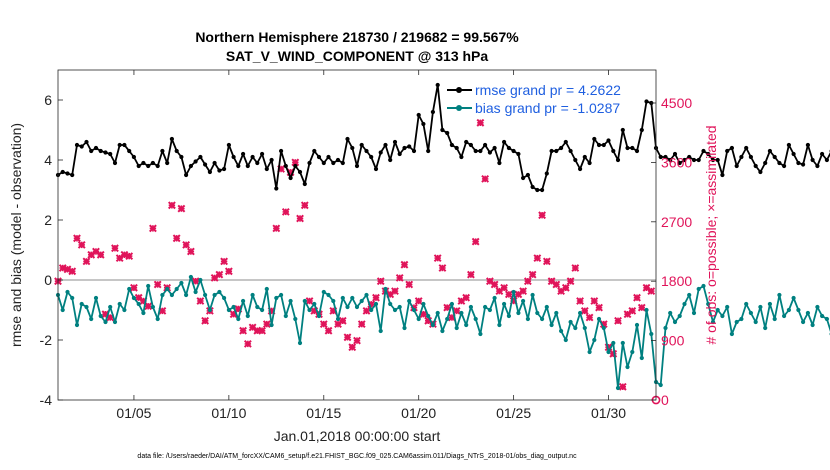 This screenshot has height=470, width=830. What do you see at coordinates (51, 250) in the screenshot?
I see `y-axis-ticks: -4 -2 0 2 4 6` at bounding box center [51, 250].